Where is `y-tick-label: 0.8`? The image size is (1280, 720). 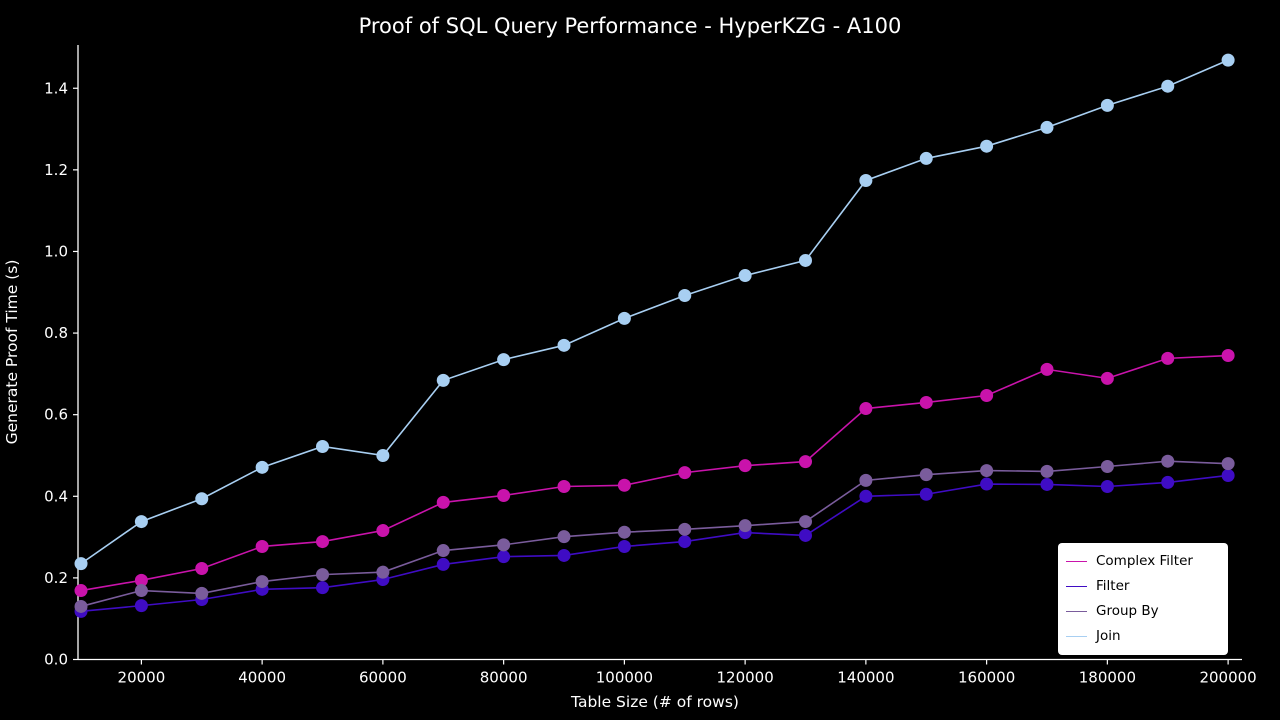 y-tick-label: 0.8 is located at coordinates (56, 333).